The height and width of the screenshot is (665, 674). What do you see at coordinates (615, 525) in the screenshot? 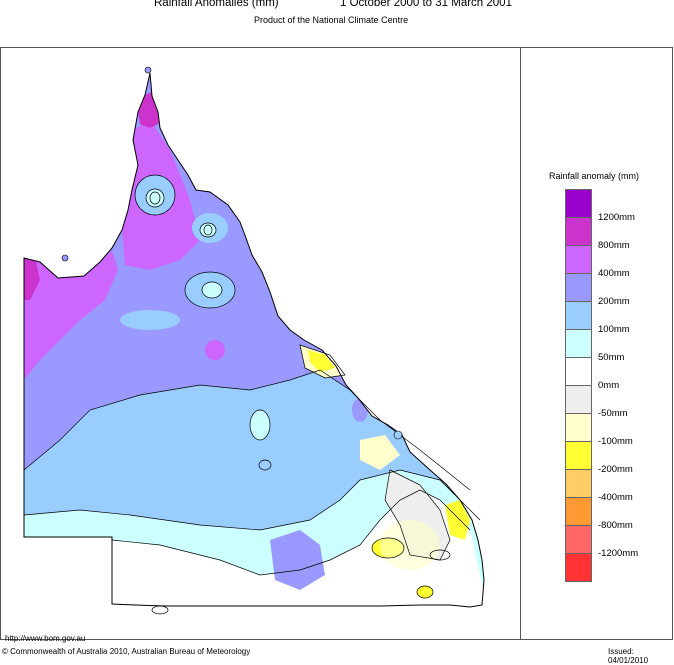
I see `legend-label: -800mm` at bounding box center [615, 525].